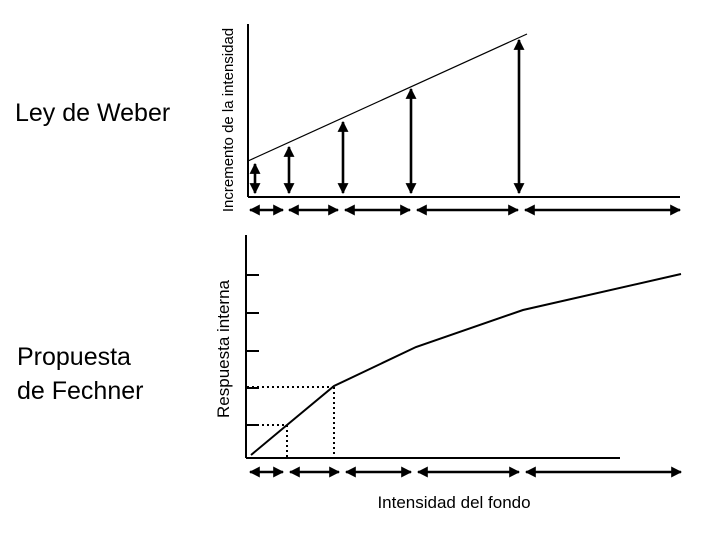 The width and height of the screenshot is (720, 540). Describe the element at coordinates (453, 502) in the screenshot. I see `fechner-x-axis-label: Intensidad del fondo` at that location.